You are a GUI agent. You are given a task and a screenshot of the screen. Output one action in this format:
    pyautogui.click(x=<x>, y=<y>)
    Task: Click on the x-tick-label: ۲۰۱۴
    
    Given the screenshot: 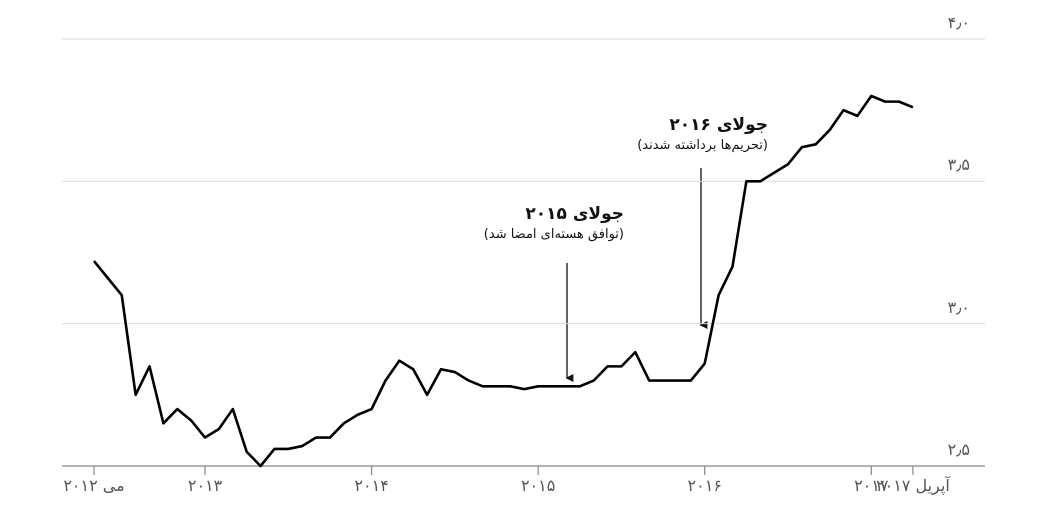 What is the action you would take?
    pyautogui.click(x=371, y=485)
    